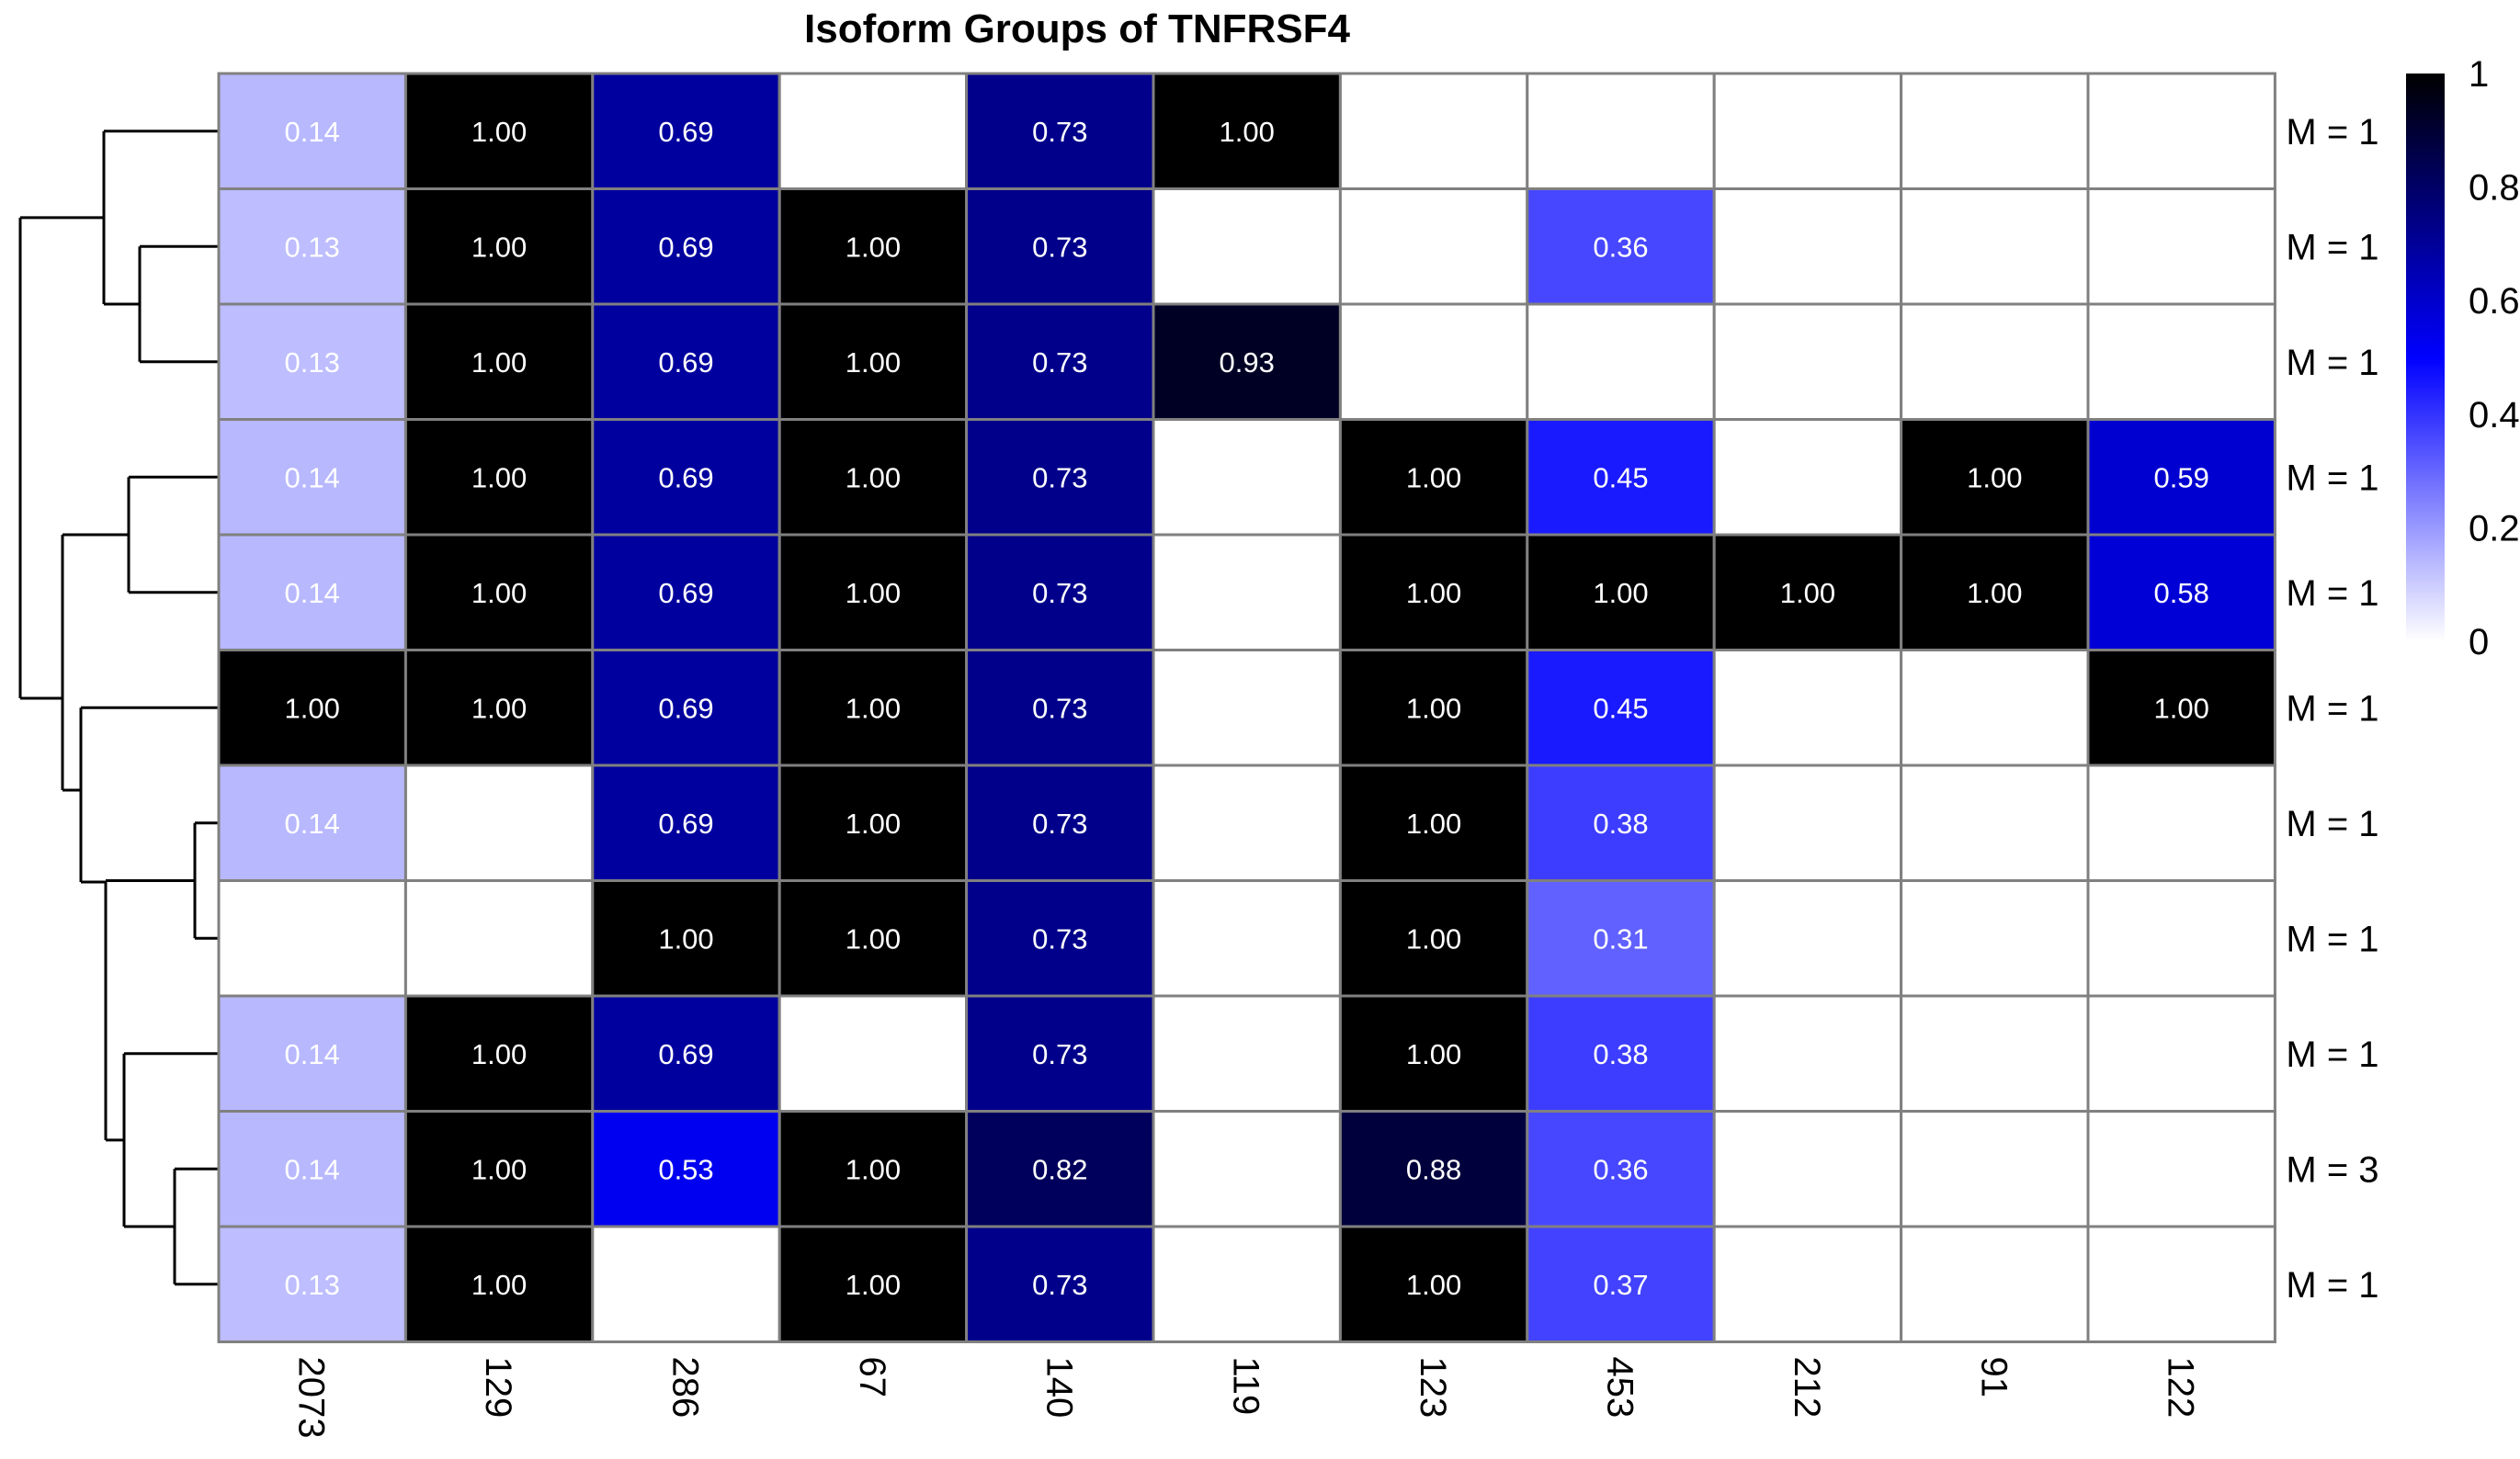  I want to click on cell-value-label: 0.93, so click(1247, 362).